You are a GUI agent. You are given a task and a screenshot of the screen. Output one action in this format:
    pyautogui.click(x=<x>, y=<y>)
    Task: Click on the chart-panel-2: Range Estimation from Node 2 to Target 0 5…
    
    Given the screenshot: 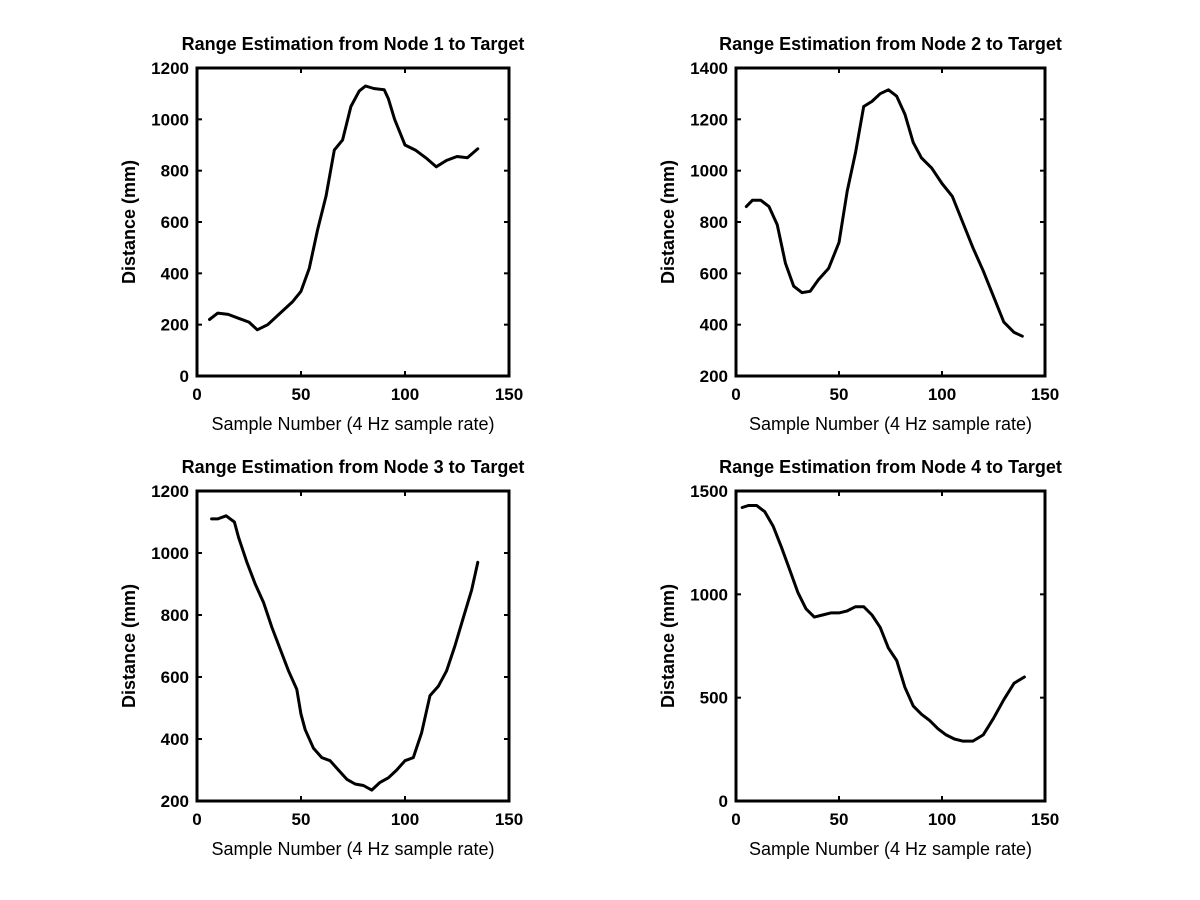 What is the action you would take?
    pyautogui.click(x=860, y=234)
    